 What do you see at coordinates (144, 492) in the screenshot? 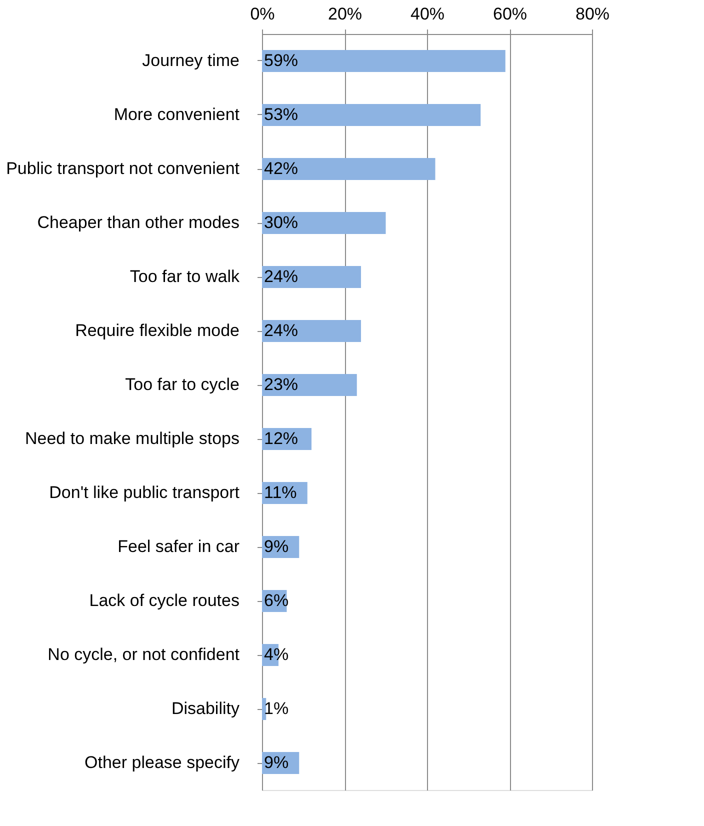
I see `y-tick-label: Don't like public transport` at bounding box center [144, 492].